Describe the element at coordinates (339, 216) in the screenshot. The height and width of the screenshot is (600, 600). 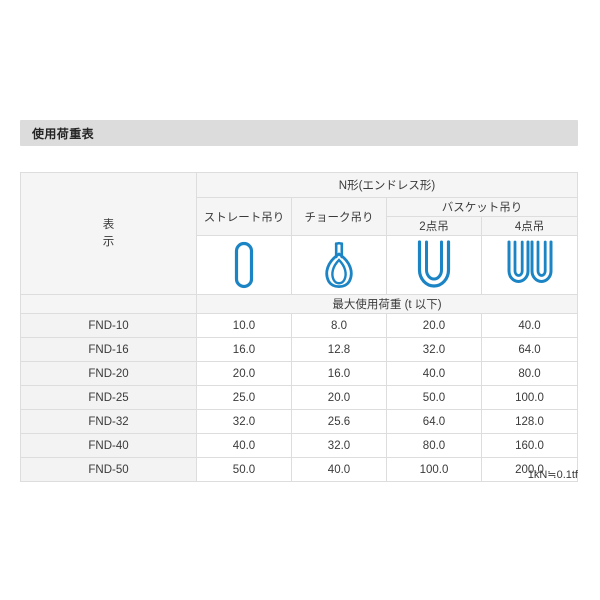
I see `column-header-choke: チョーク吊り` at that location.